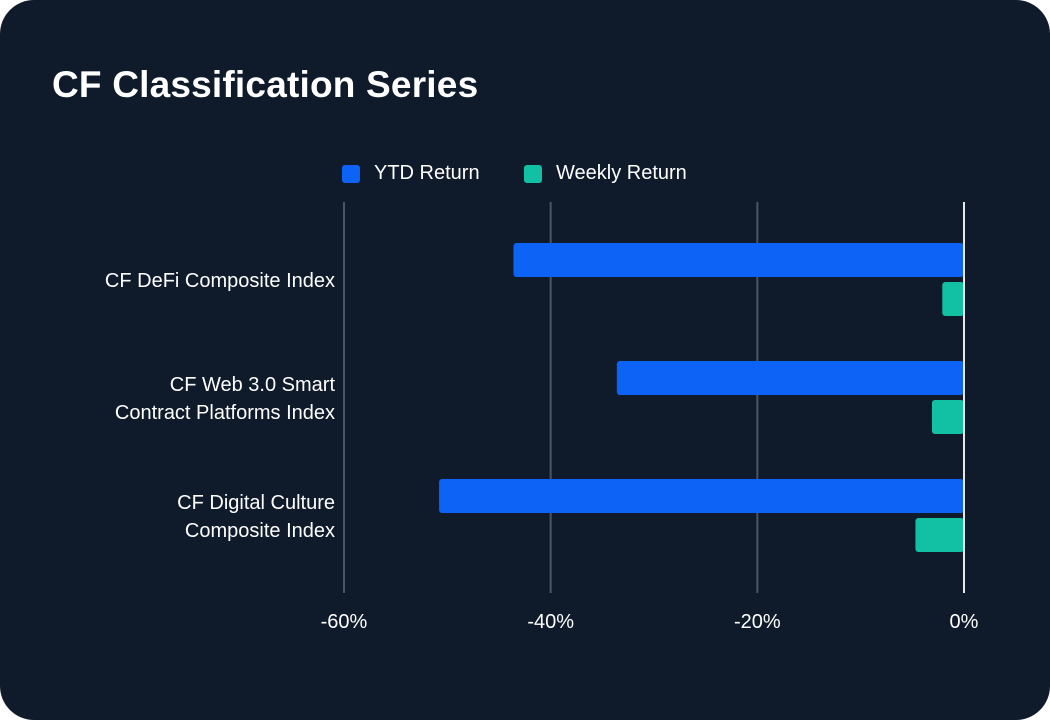 This screenshot has height=720, width=1050. What do you see at coordinates (351, 173) in the screenshot?
I see `legend-swatch-ytd` at bounding box center [351, 173].